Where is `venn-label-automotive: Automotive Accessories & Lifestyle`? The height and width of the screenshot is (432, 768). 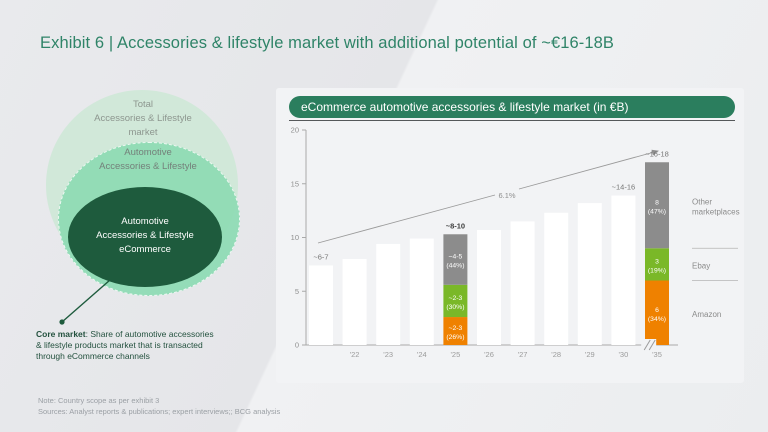
venn-label-automotive: Automotive Accessories & Lifestyle is located at coordinates (148, 160).